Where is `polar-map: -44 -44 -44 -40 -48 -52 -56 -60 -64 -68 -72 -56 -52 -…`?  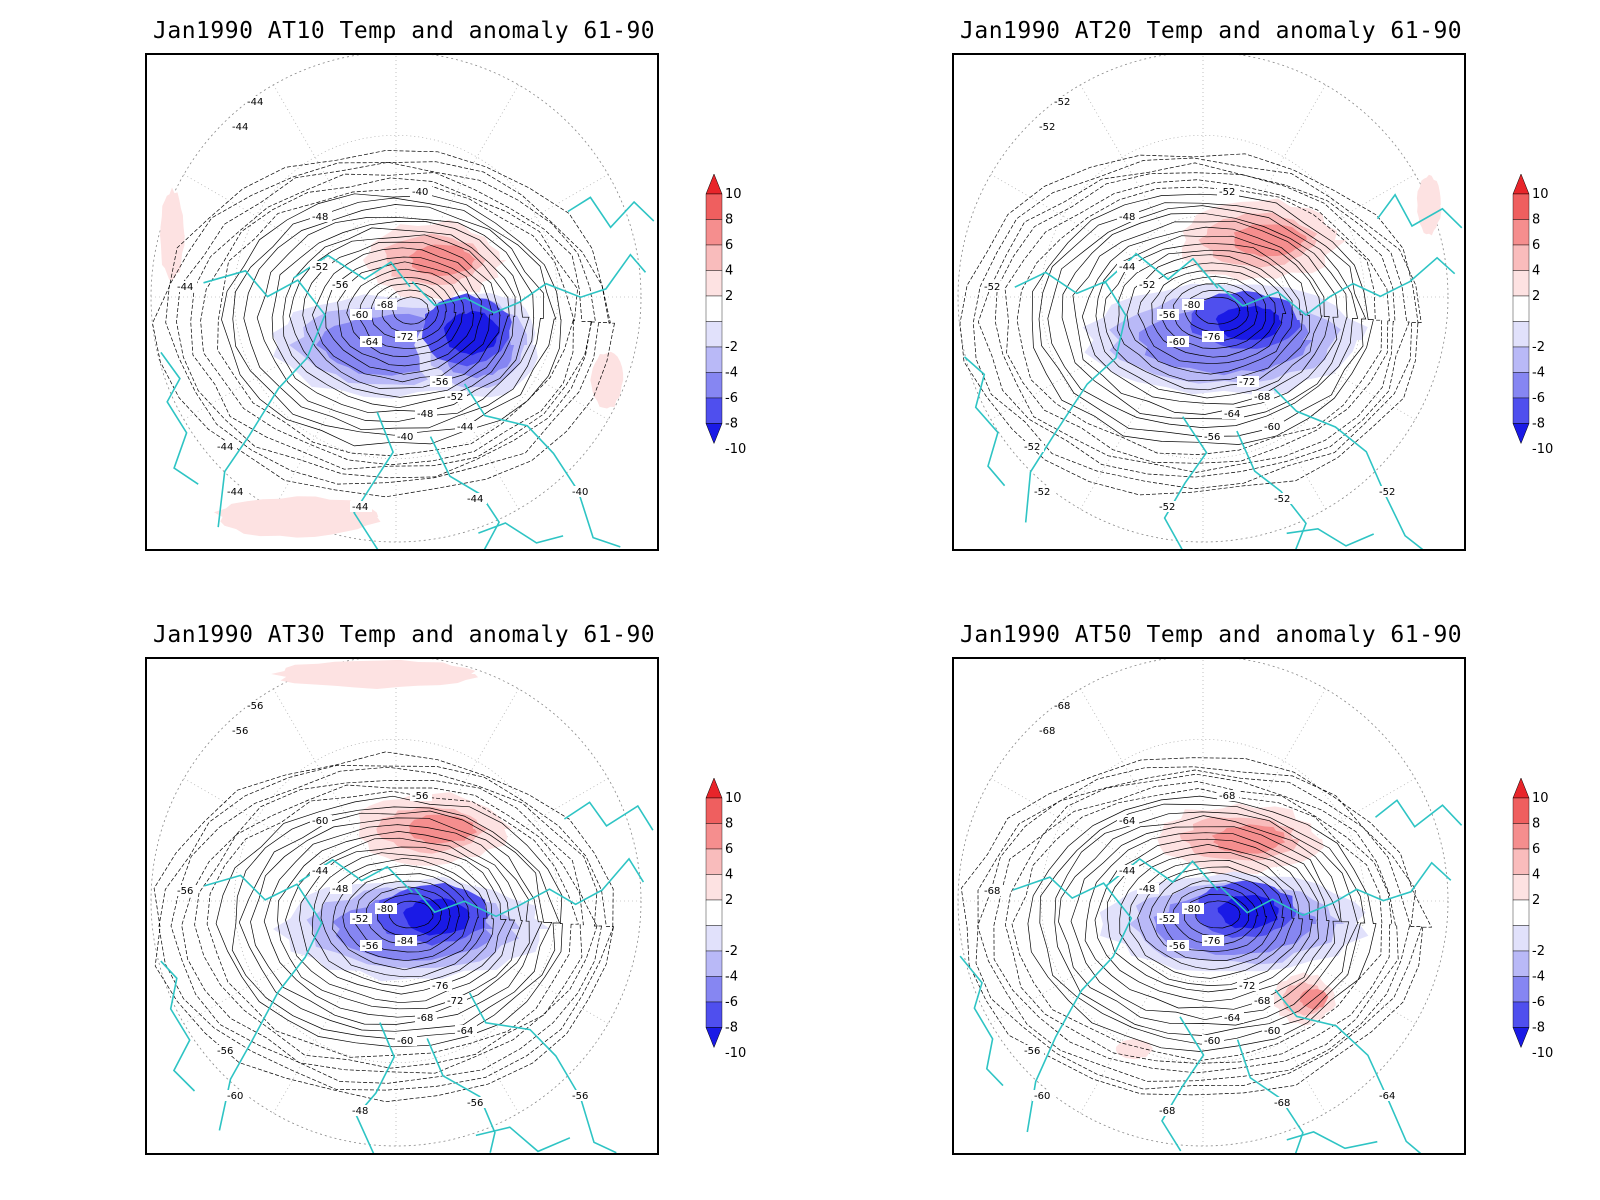 polar-map: -44 -44 -44 -40 -48 -52 -56 -60 -64 -68 -72 -56 -52 -… is located at coordinates (402, 302).